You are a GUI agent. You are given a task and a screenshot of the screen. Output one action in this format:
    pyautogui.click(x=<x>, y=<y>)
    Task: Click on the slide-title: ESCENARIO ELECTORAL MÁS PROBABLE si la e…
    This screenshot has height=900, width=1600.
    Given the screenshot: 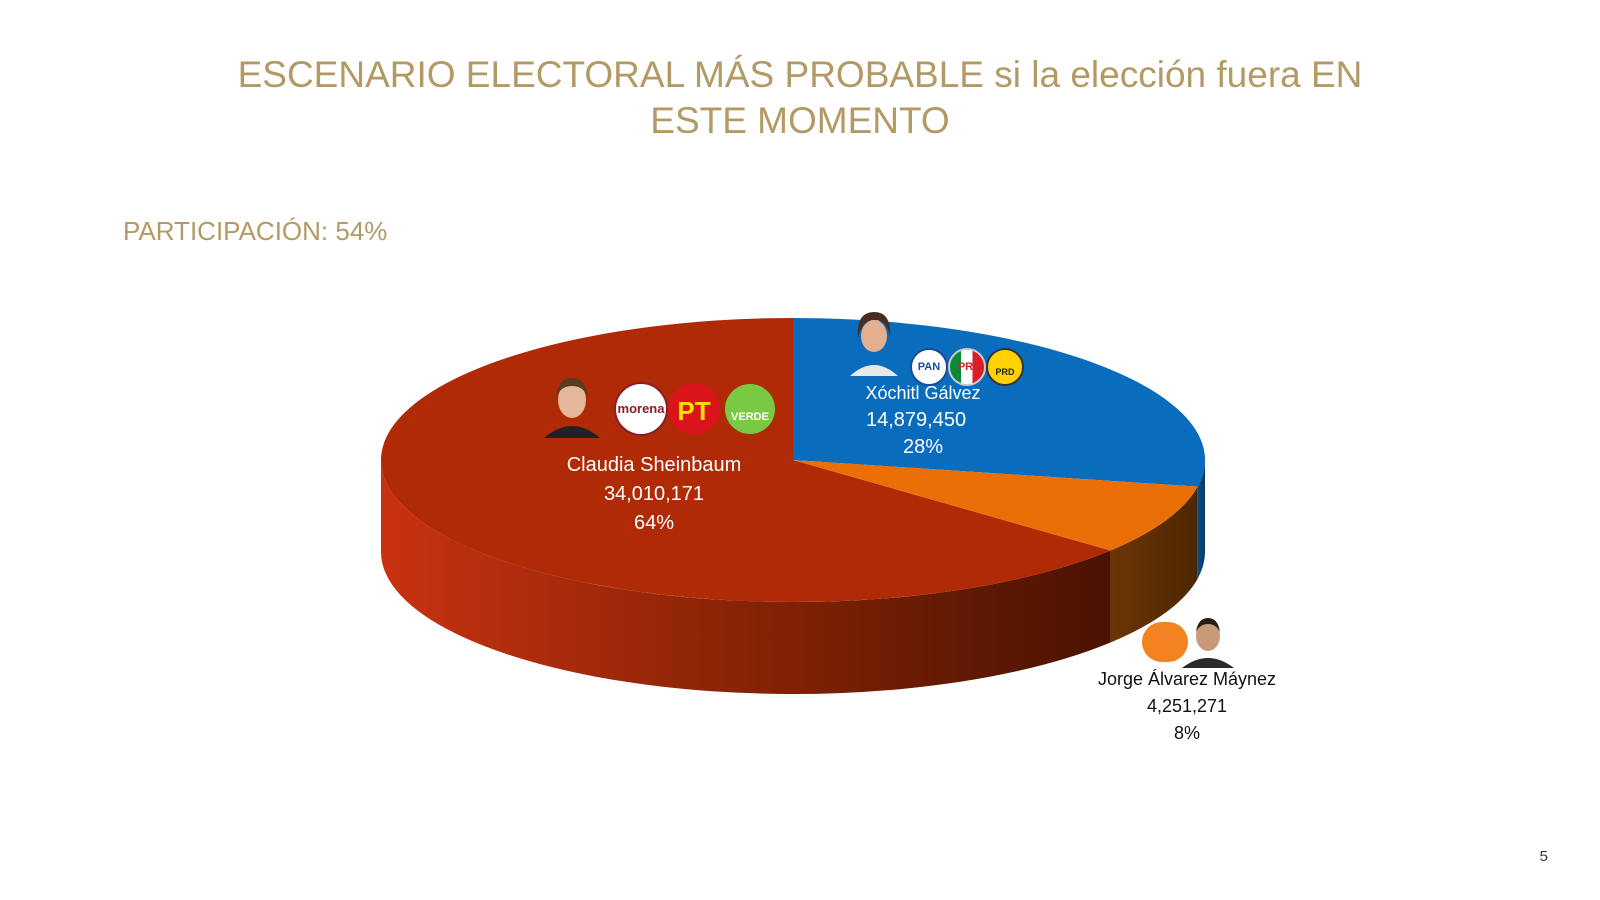 What is the action you would take?
    pyautogui.click(x=800, y=97)
    